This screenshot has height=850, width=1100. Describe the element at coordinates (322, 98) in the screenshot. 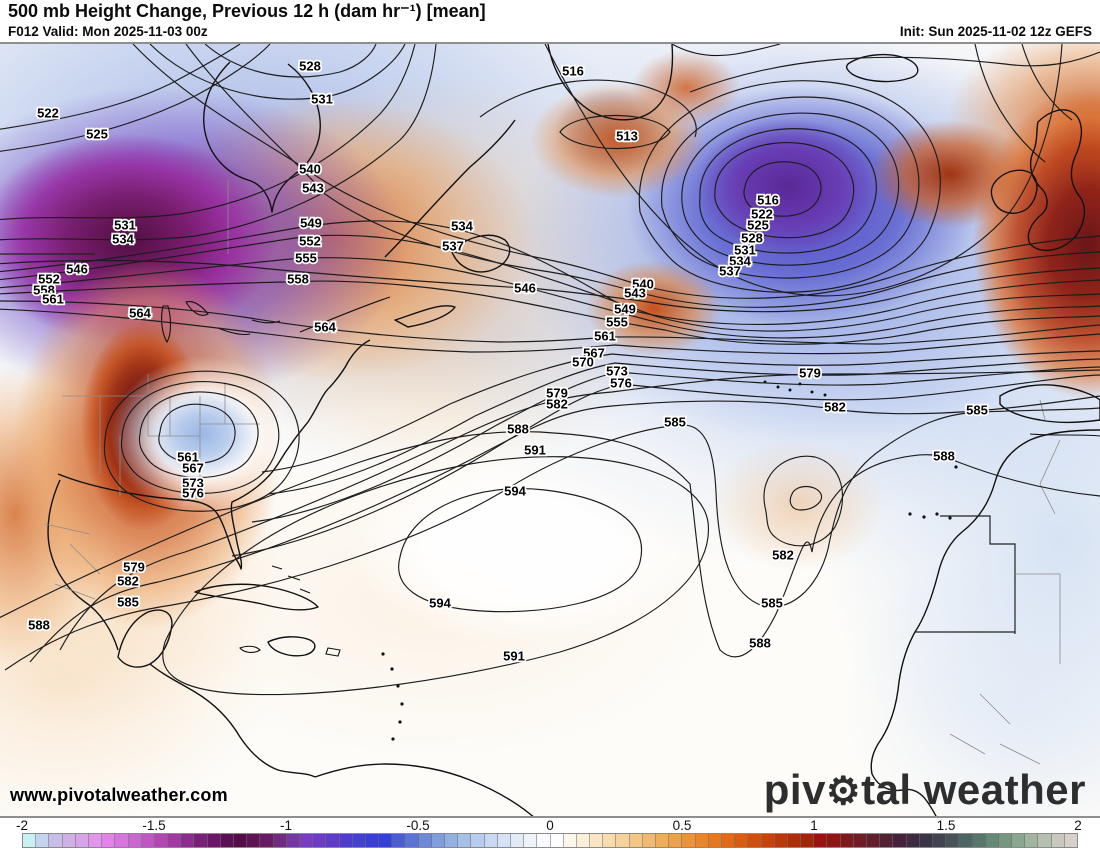

I see `contour-label: 531` at that location.